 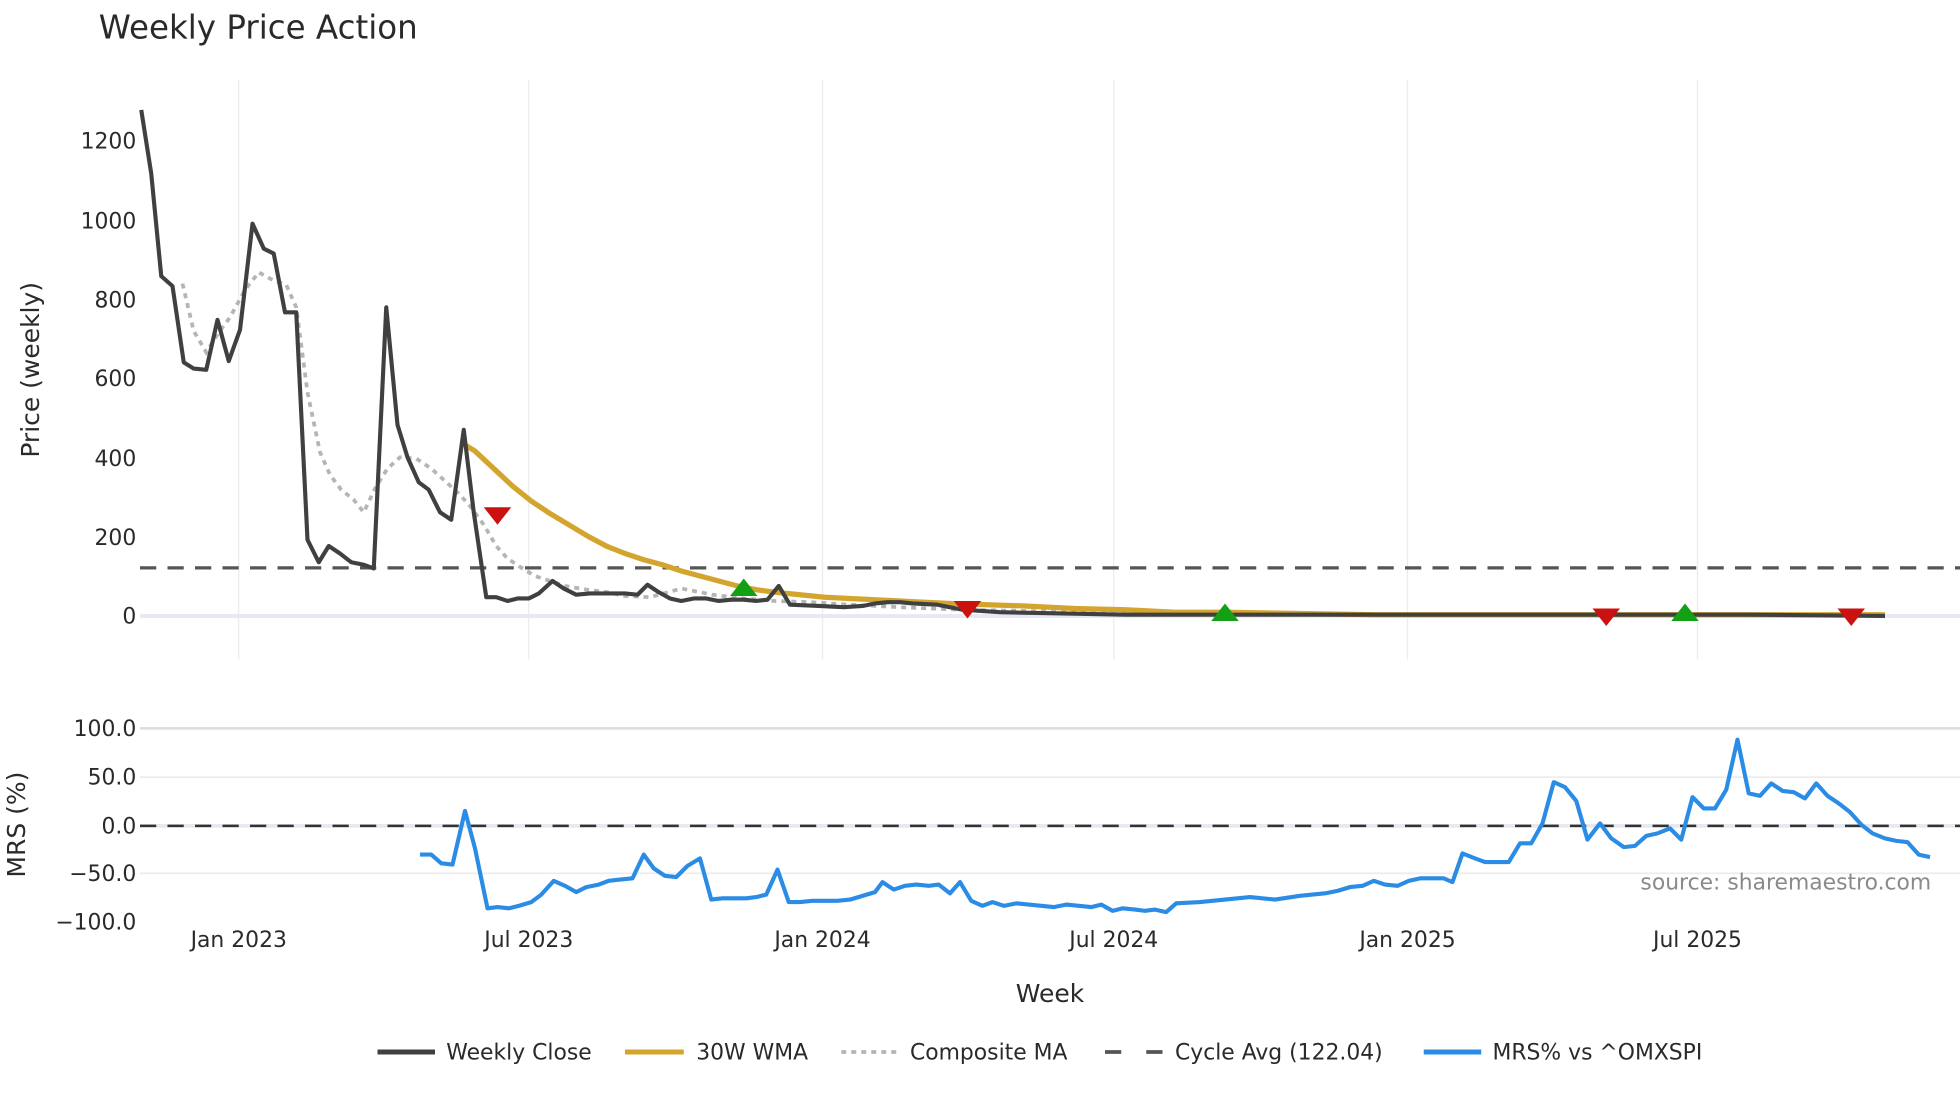 I want to click on x-axis-title: Week, so click(x=1050, y=993).